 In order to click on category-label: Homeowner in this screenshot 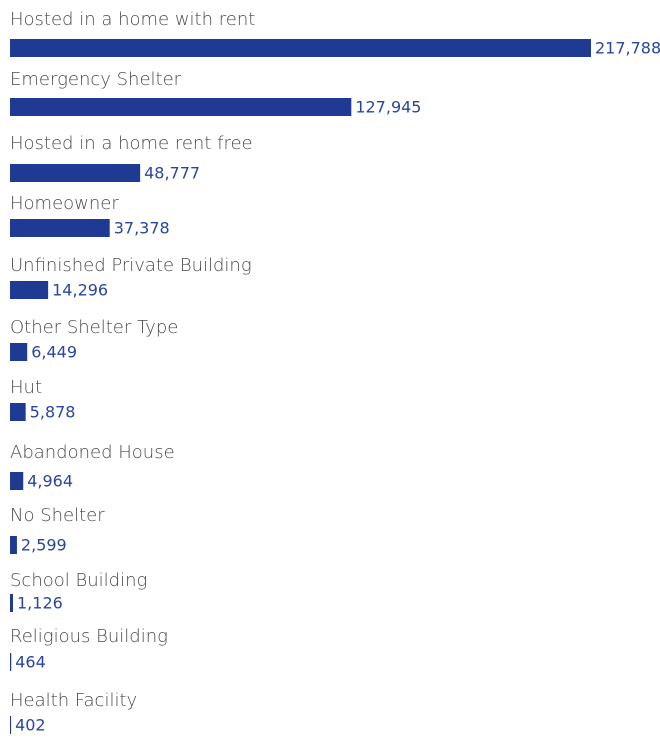, I will do `click(64, 203)`.